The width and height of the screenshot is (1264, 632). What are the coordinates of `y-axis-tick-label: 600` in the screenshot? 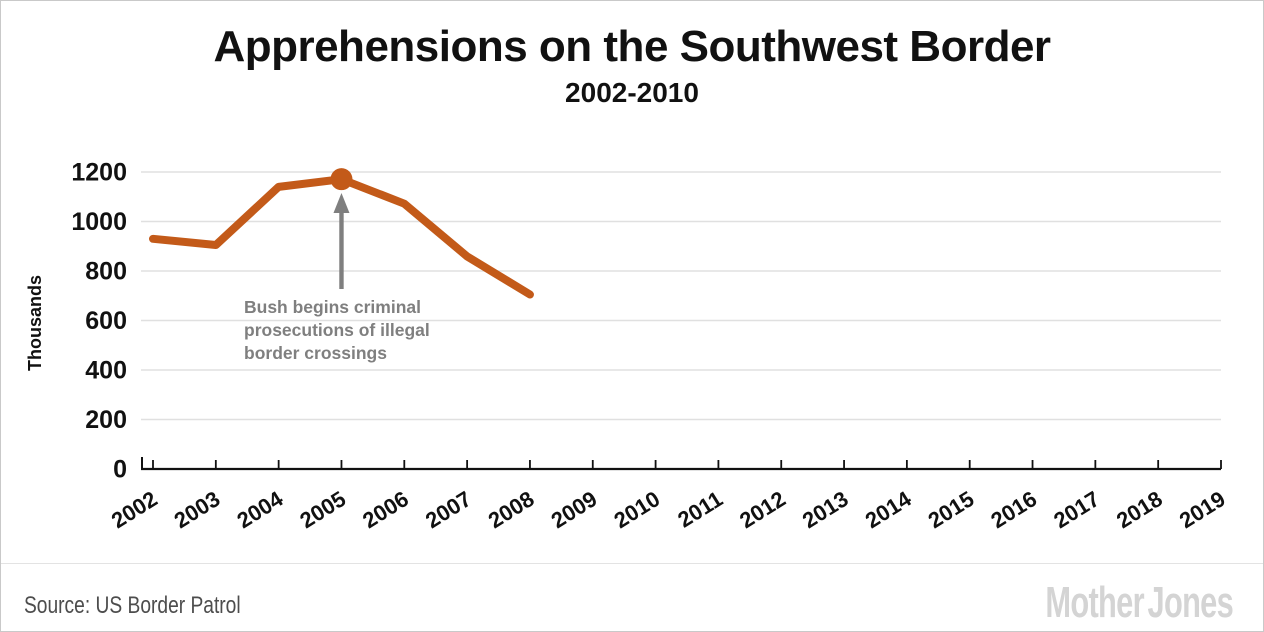 It's located at (106, 321).